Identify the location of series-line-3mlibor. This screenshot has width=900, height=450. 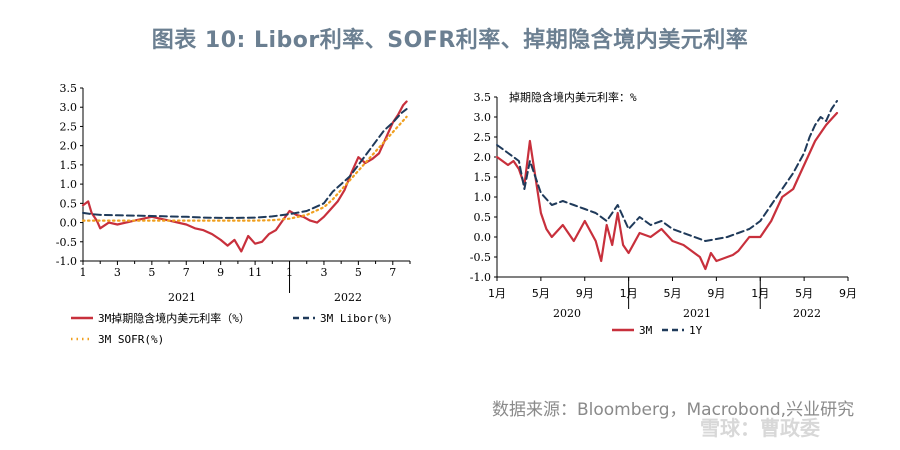
(245, 163).